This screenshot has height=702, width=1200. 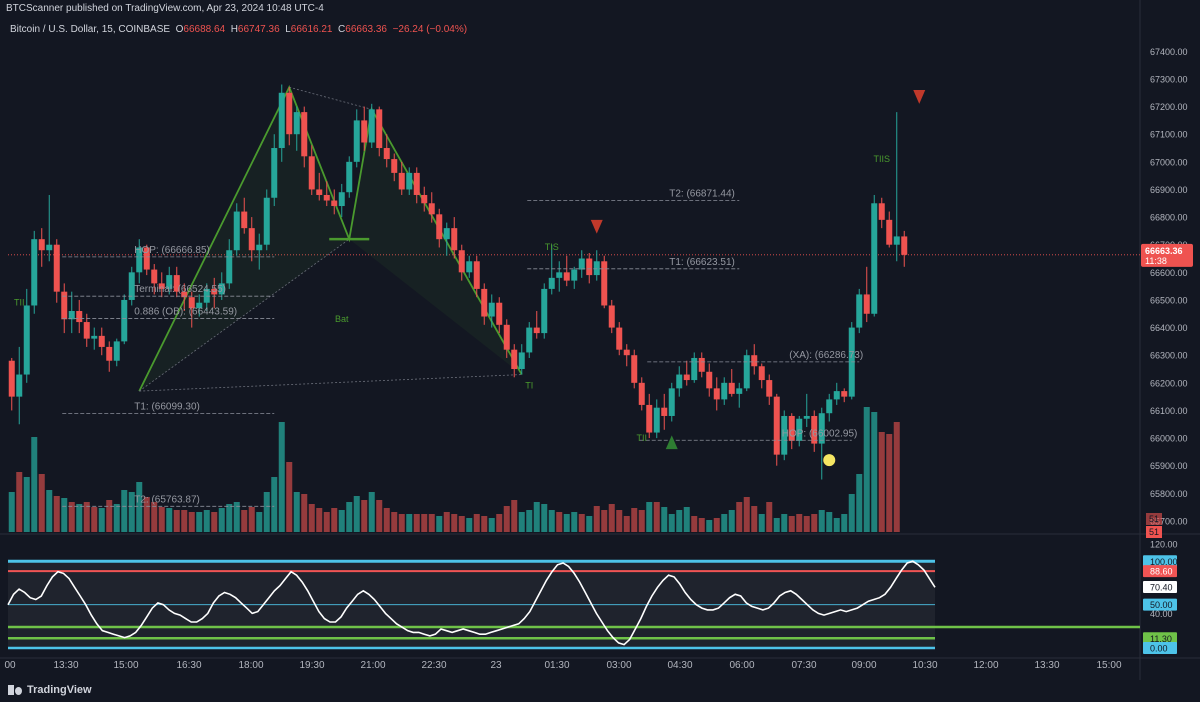 I want to click on current-price-label: 66663.36, so click(x=1164, y=251).